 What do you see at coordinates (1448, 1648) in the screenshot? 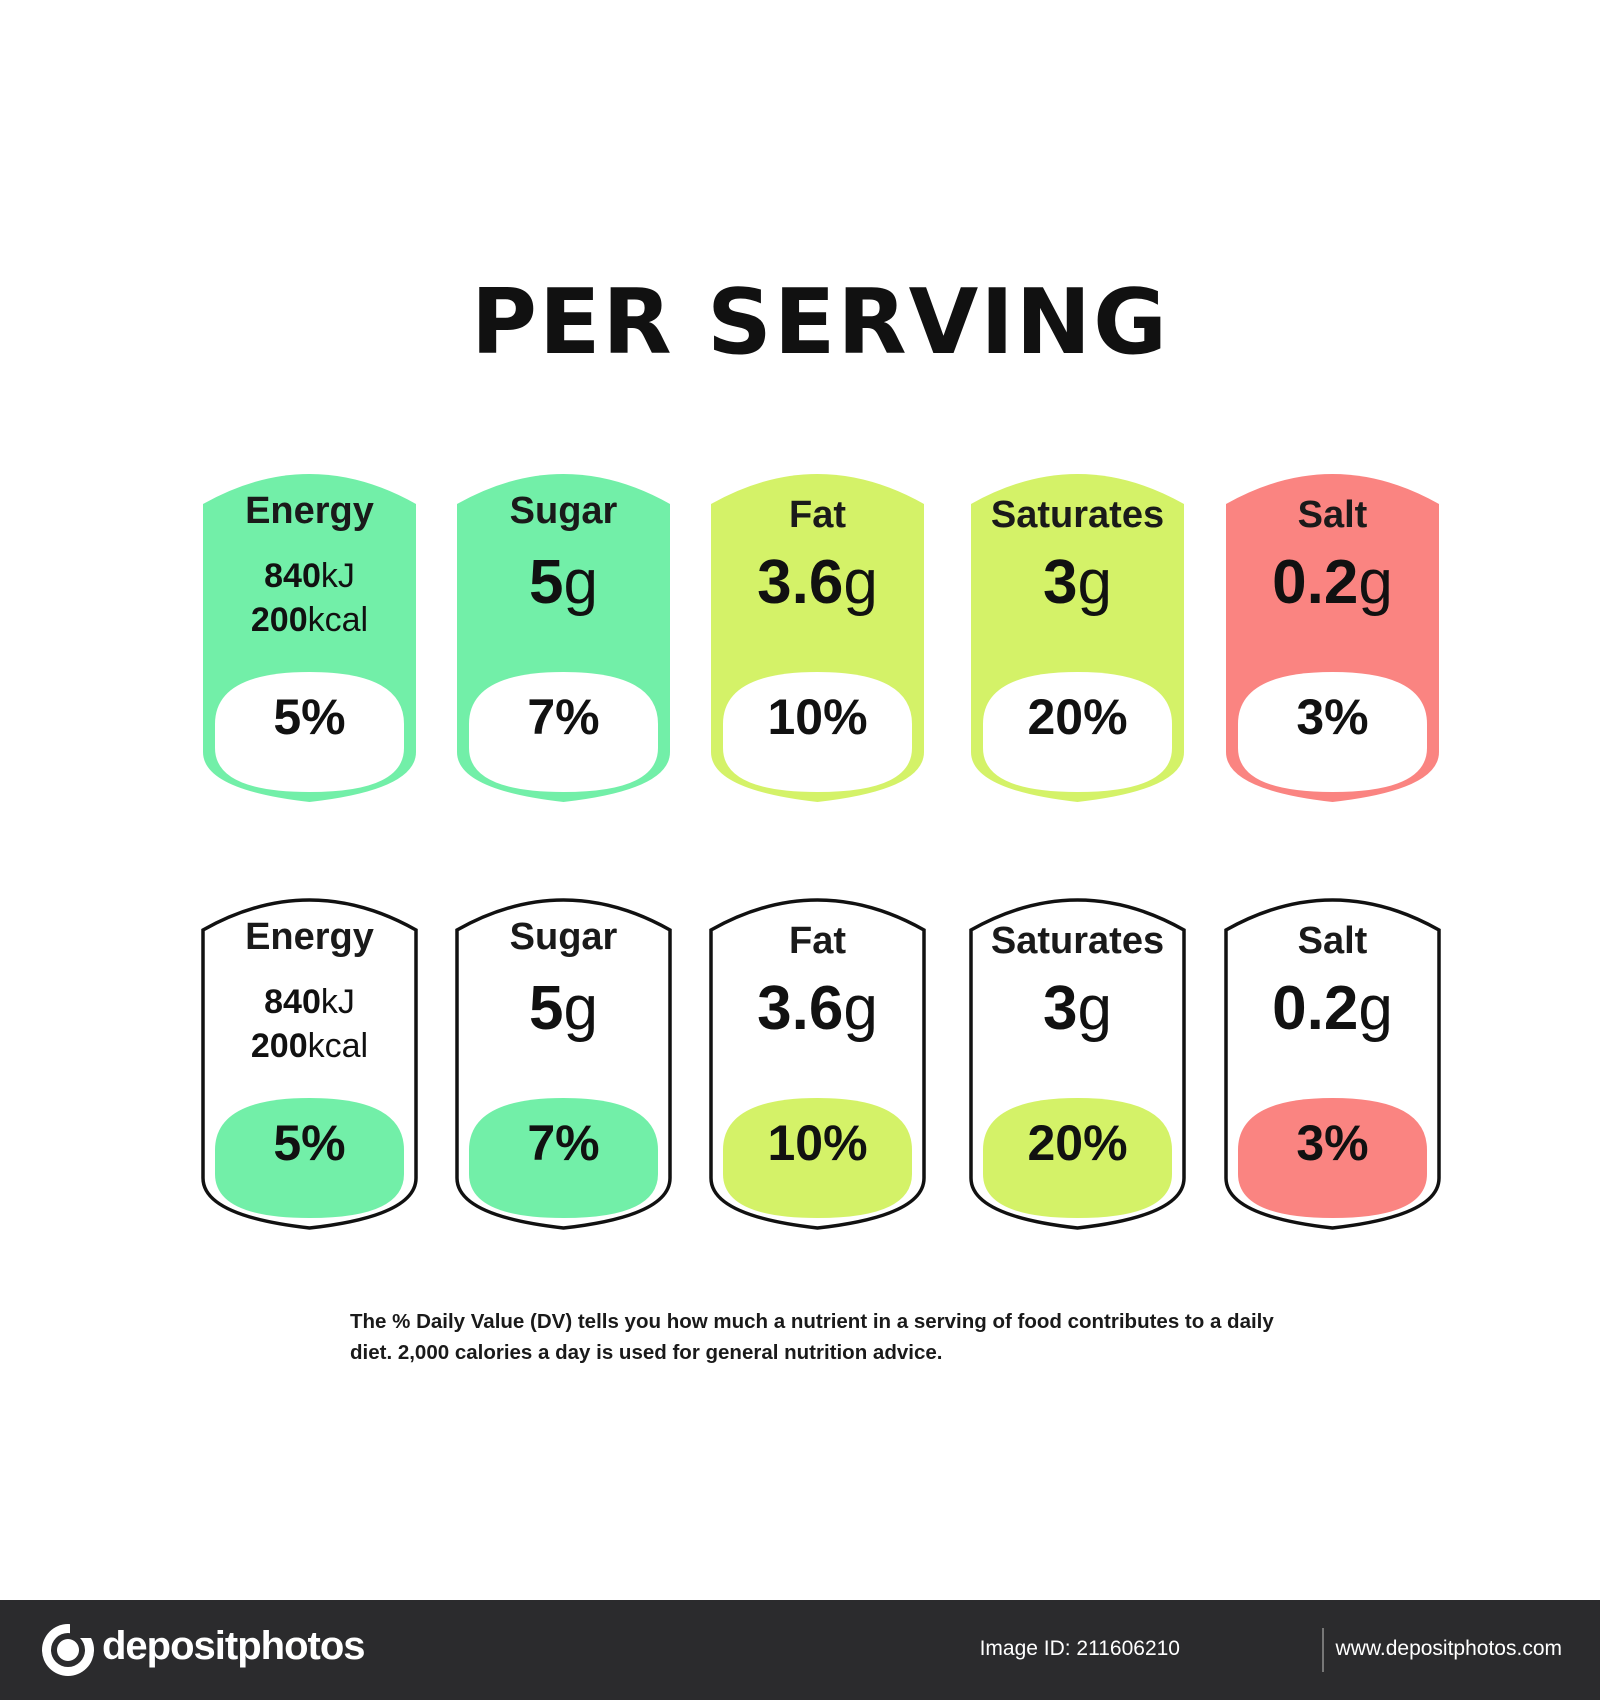
I see `footer-site-link: www.depositphotos.com` at bounding box center [1448, 1648].